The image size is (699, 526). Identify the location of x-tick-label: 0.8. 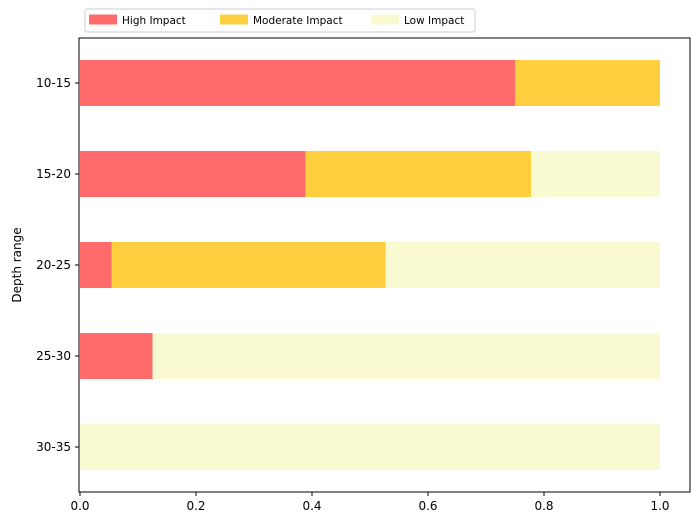
(543, 506).